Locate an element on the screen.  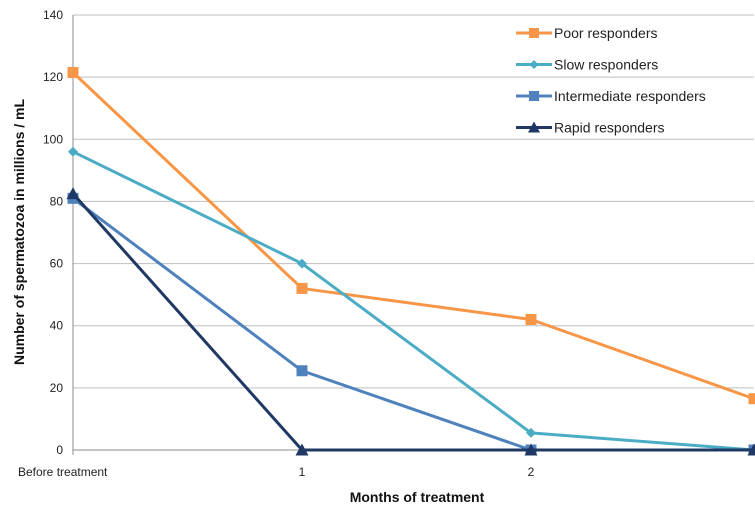
legend-item: Slow responders is located at coordinates (587, 65).